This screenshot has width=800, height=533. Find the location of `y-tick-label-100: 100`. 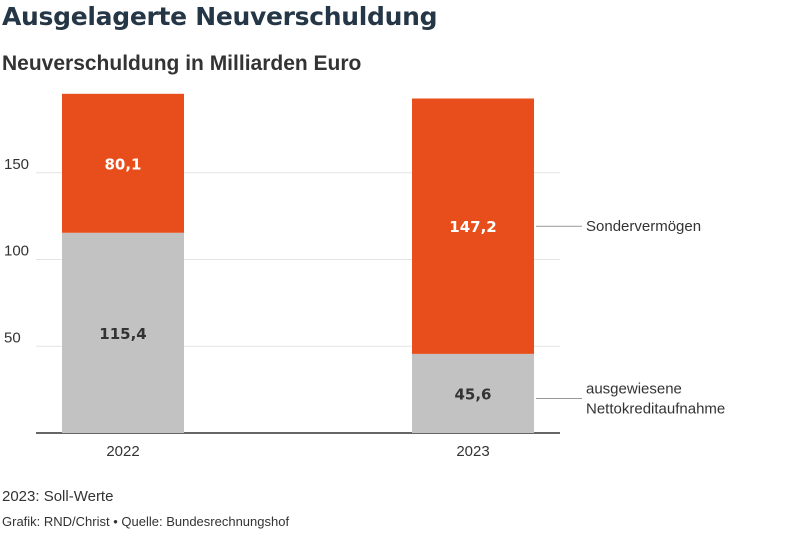

y-tick-label-100: 100 is located at coordinates (16, 251).